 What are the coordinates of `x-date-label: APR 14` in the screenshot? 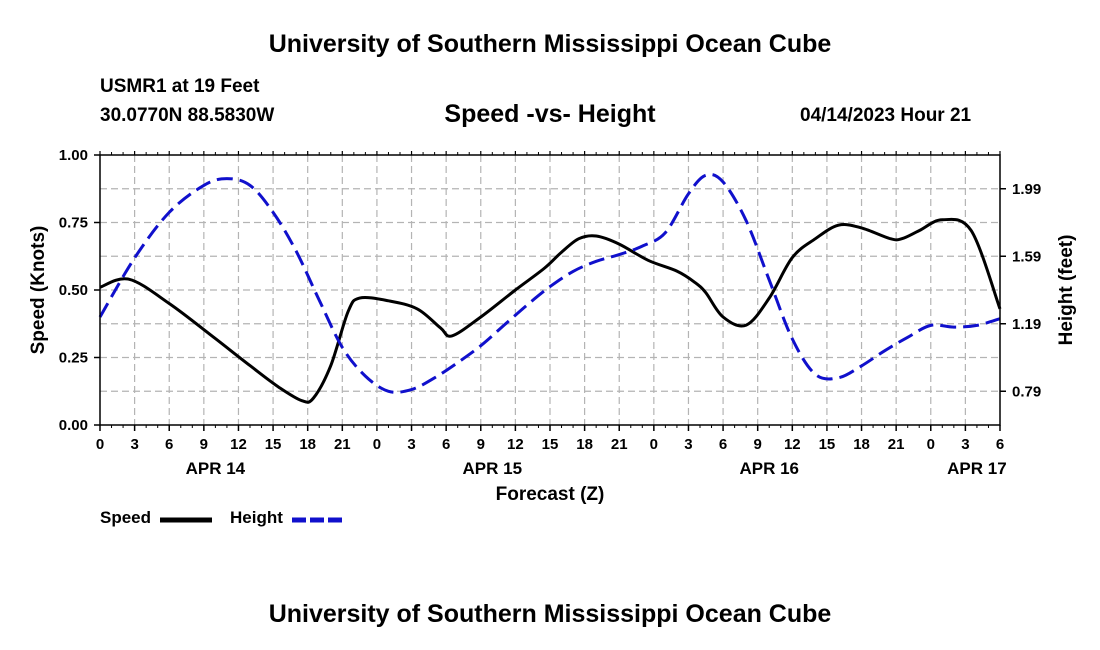 It's located at (216, 468).